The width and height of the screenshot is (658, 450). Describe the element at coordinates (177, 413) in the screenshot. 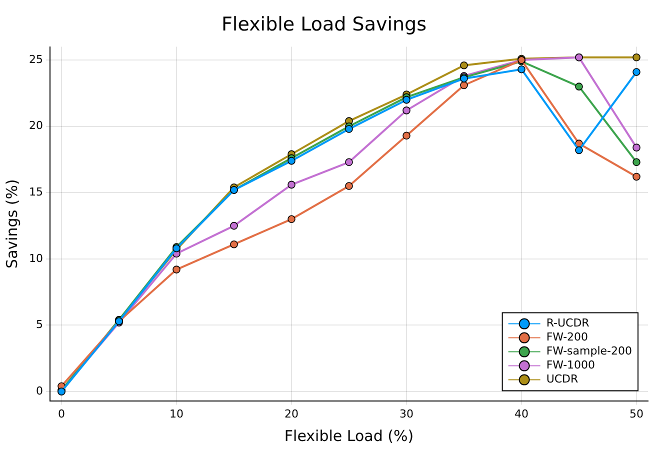

I see `x-tick-label: 10` at that location.